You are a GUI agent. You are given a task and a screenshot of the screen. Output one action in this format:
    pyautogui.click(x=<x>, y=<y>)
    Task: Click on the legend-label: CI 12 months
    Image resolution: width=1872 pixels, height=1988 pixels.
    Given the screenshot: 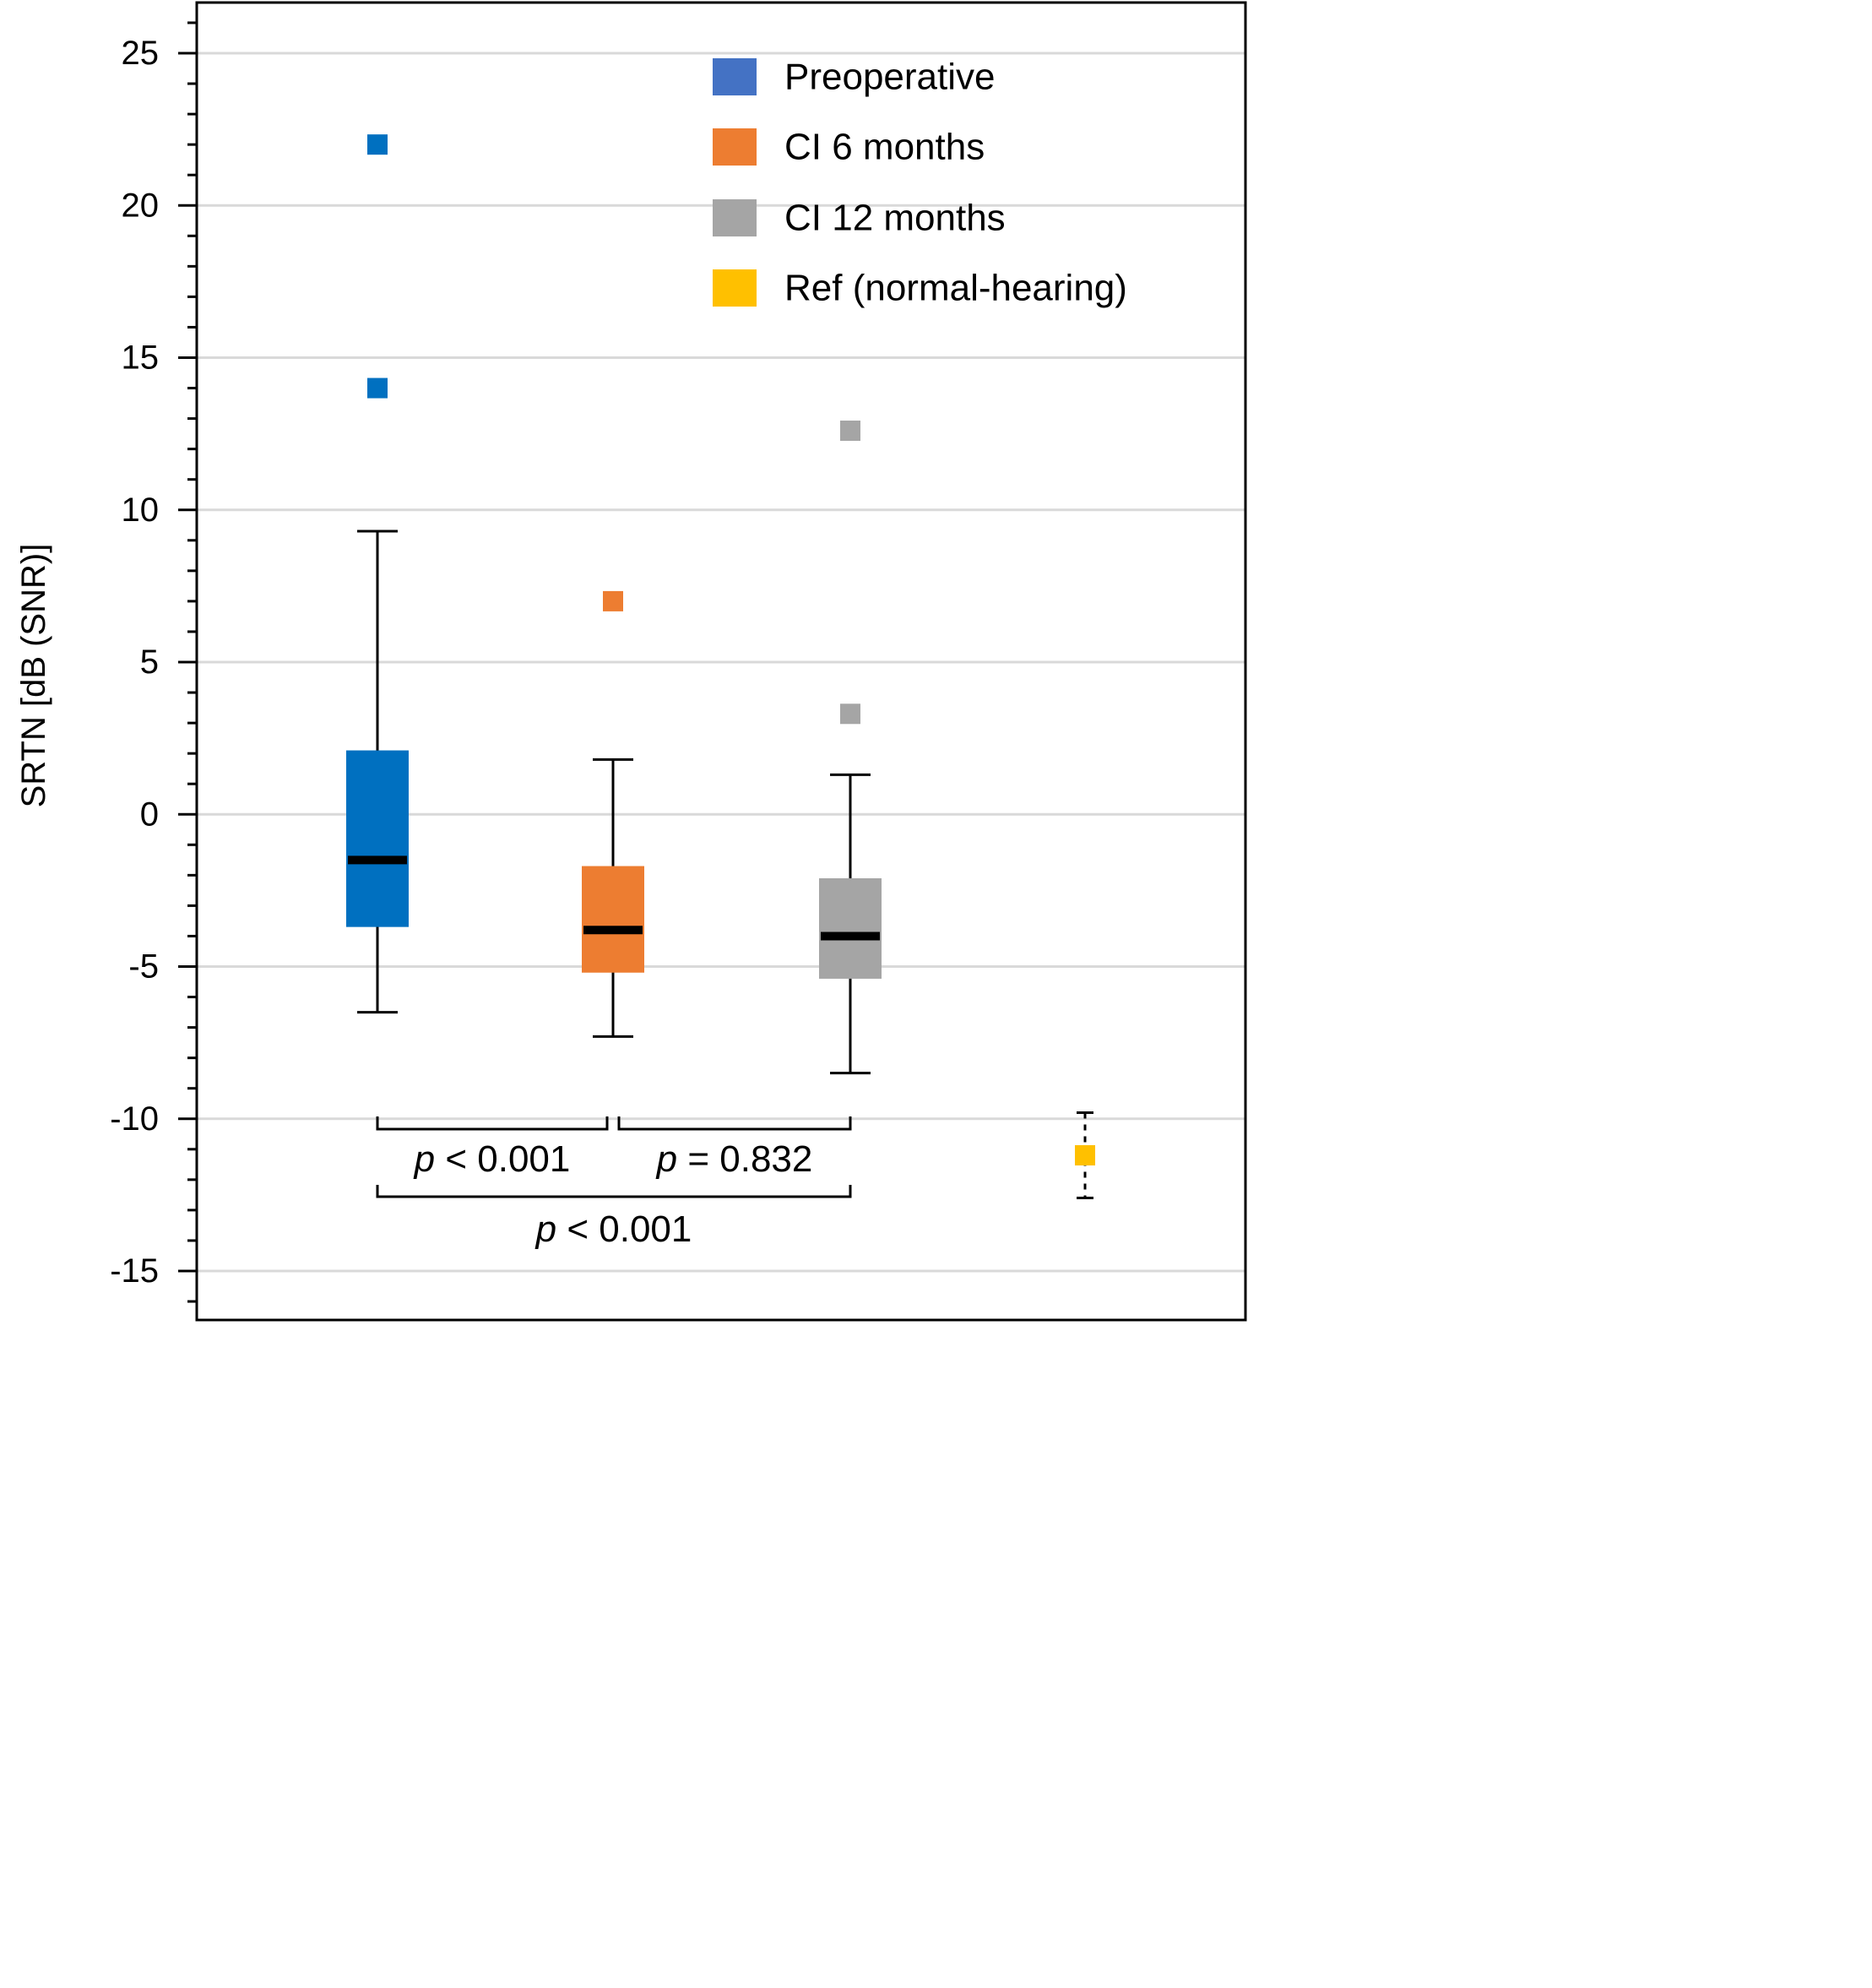 What is the action you would take?
    pyautogui.click(x=895, y=218)
    